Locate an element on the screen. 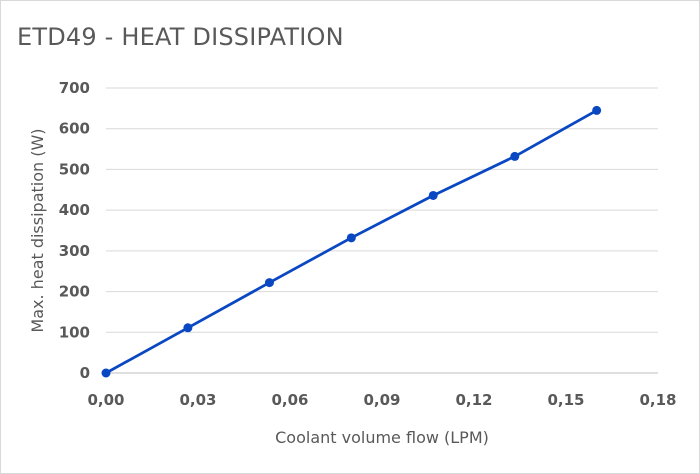  y-tick-label: 200 is located at coordinates (74, 292).